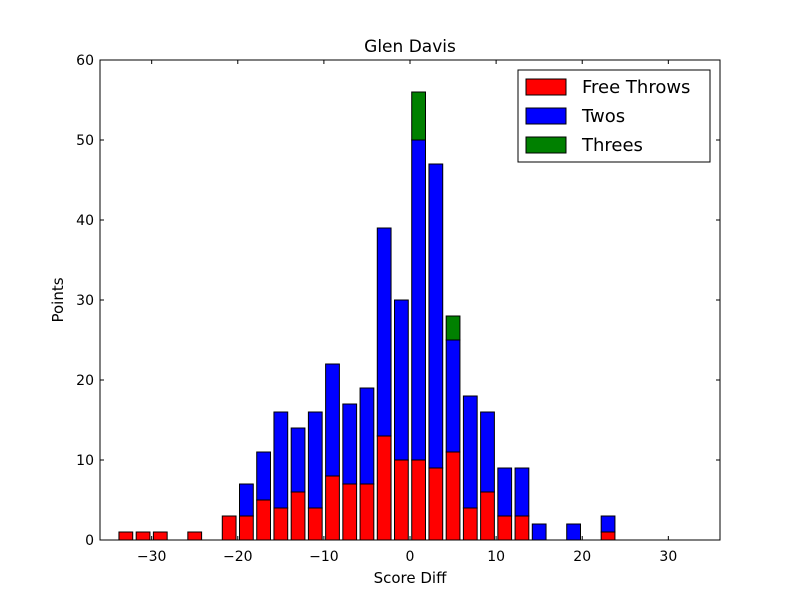  Describe the element at coordinates (410, 578) in the screenshot. I see `x-axis-title: Score Diff` at that location.